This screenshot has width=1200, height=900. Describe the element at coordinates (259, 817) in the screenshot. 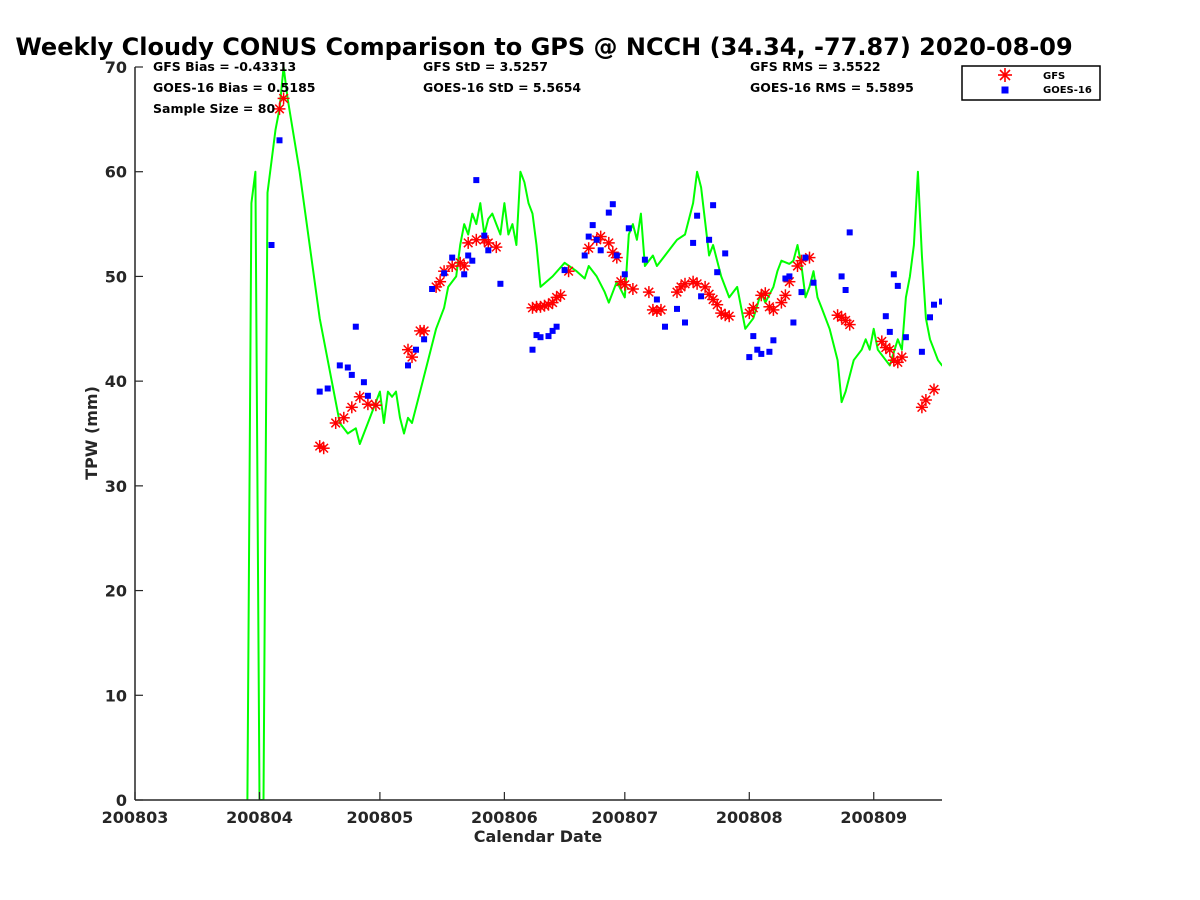

I see `x-tick-label: 200804` at that location.